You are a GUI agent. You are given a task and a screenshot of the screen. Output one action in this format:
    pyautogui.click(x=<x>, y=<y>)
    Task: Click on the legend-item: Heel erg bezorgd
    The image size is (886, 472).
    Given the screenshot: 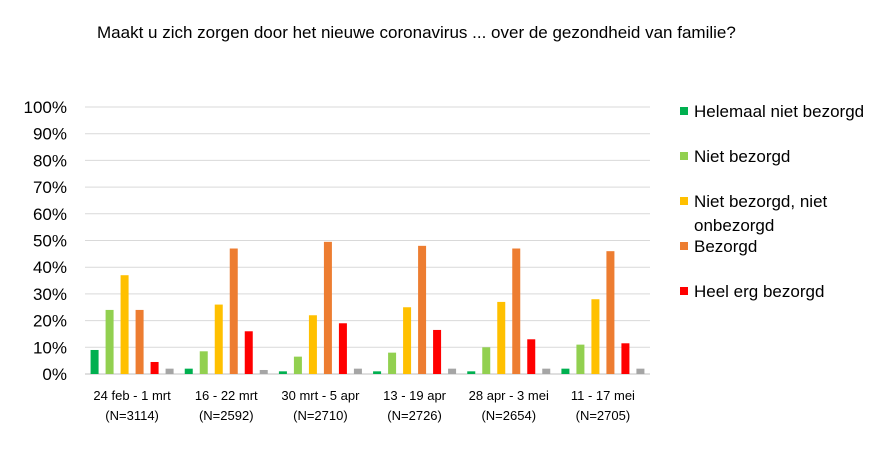 What is the action you would take?
    pyautogui.click(x=780, y=302)
    